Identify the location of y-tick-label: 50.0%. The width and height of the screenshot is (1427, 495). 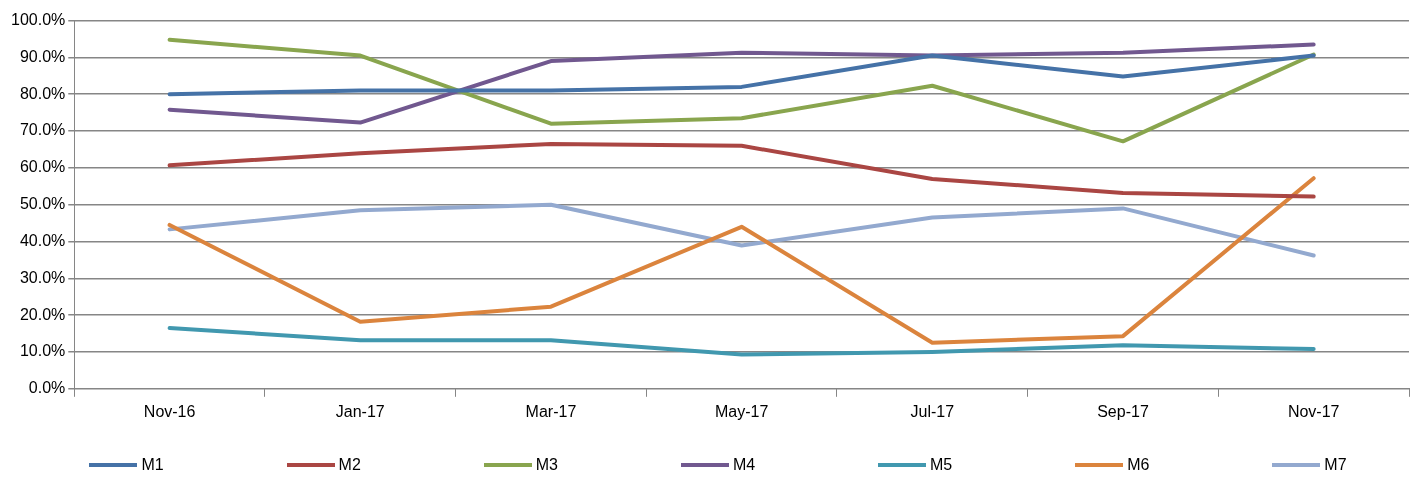
(42, 204).